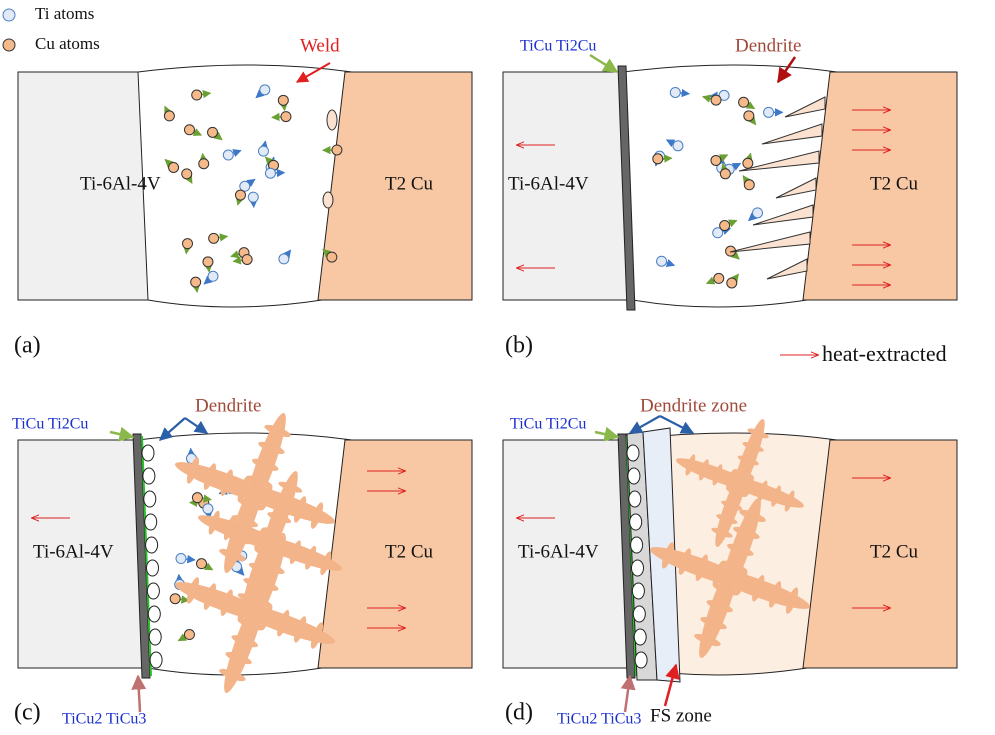 Image resolution: width=995 pixels, height=735 pixels. Describe the element at coordinates (626, 188) in the screenshot. I see `interface-layer` at that location.